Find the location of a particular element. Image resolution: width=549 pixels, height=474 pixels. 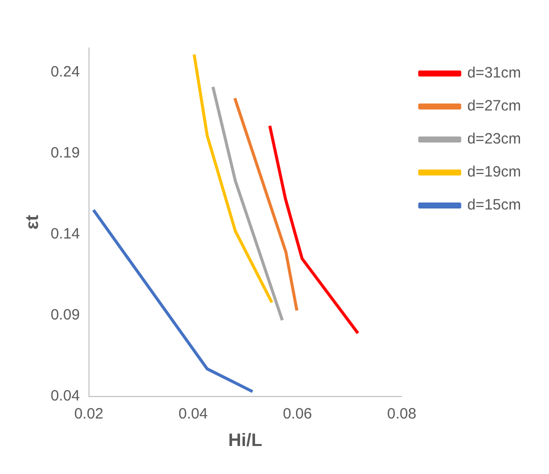

y-tick-label: 0.04 is located at coordinates (65, 396).